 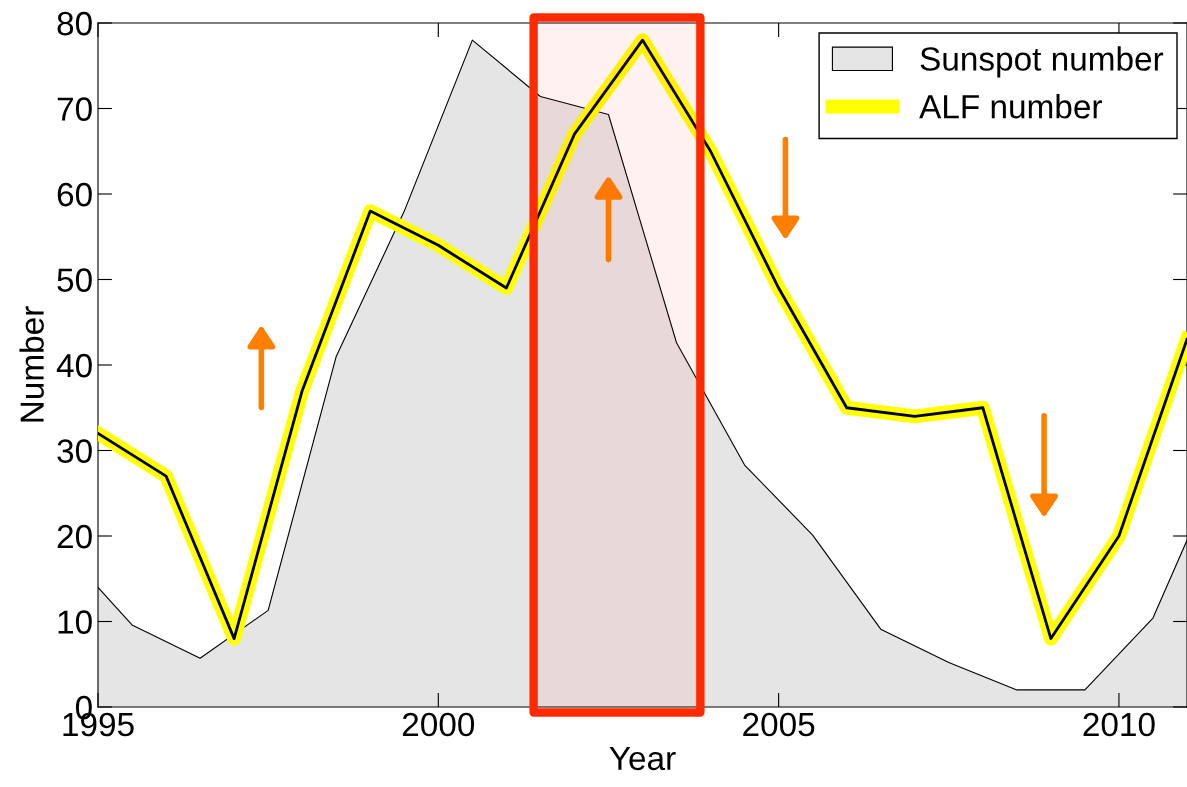 What do you see at coordinates (1010, 106) in the screenshot?
I see `legend-label: ALF number` at bounding box center [1010, 106].